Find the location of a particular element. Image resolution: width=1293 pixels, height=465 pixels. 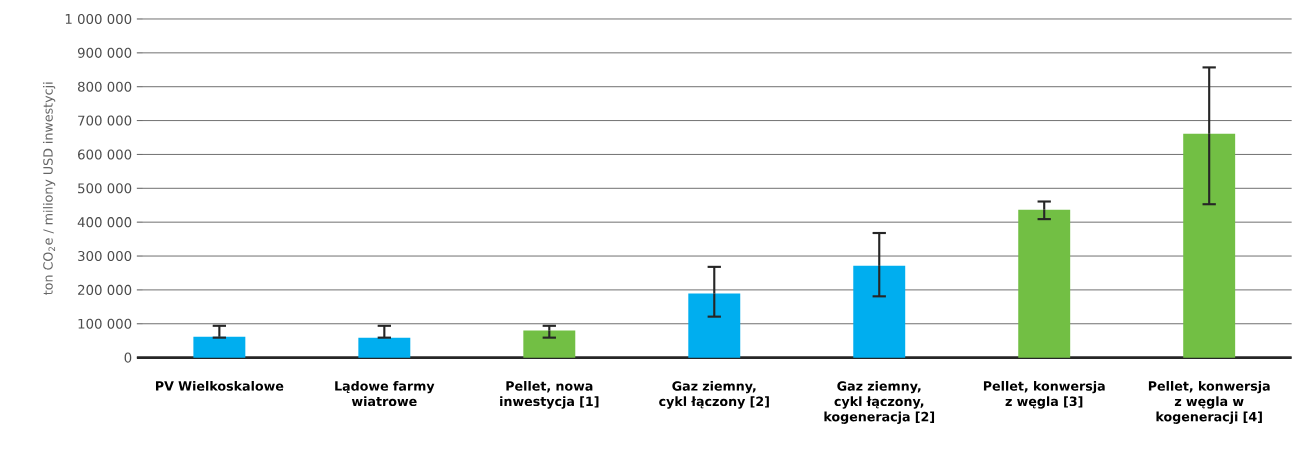

y-tick-label: 0 is located at coordinates (128, 357).